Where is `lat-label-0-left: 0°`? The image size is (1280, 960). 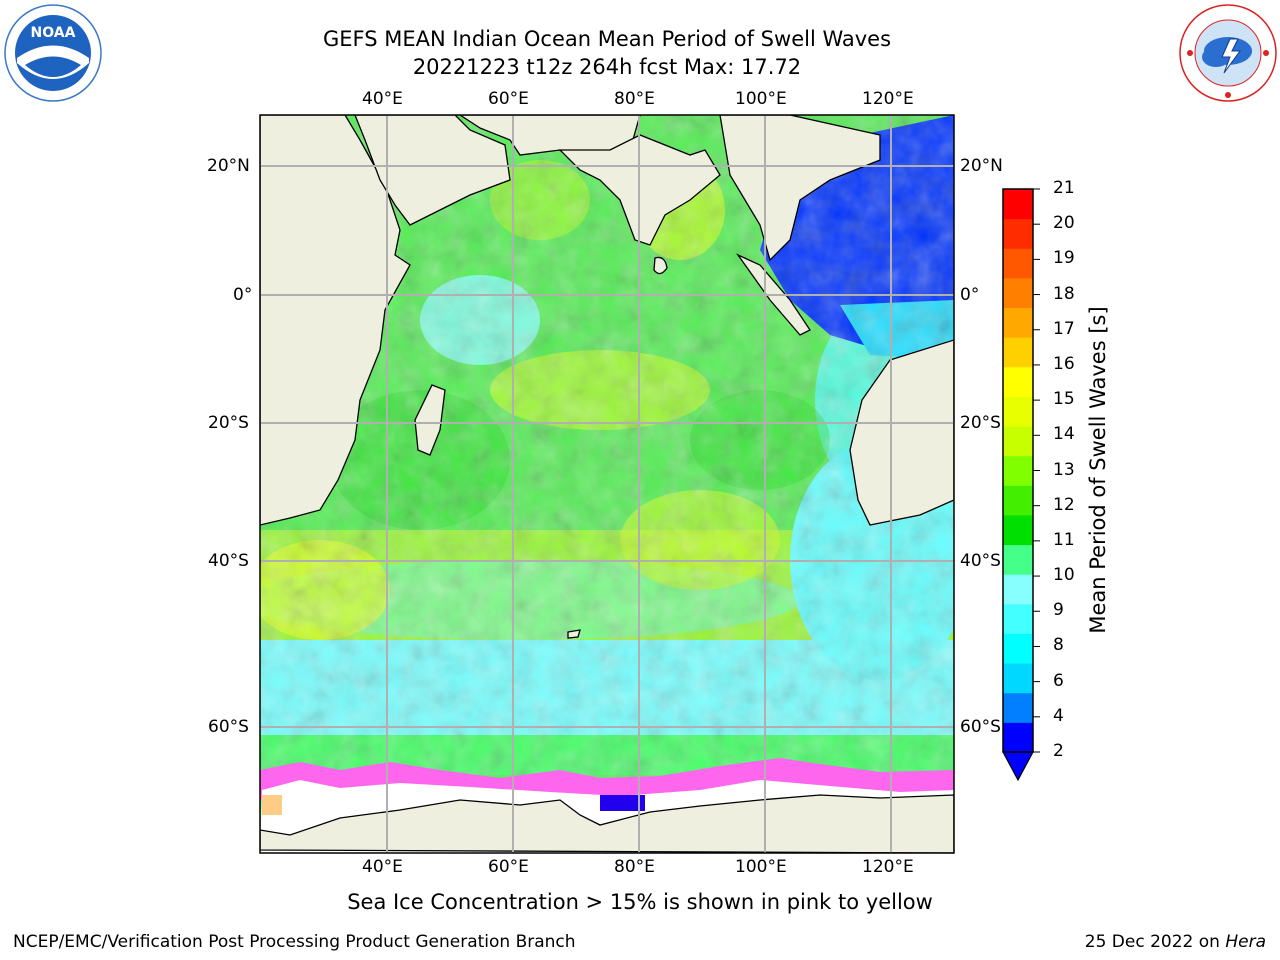
lat-label-0-left: 0° is located at coordinates (243, 295).